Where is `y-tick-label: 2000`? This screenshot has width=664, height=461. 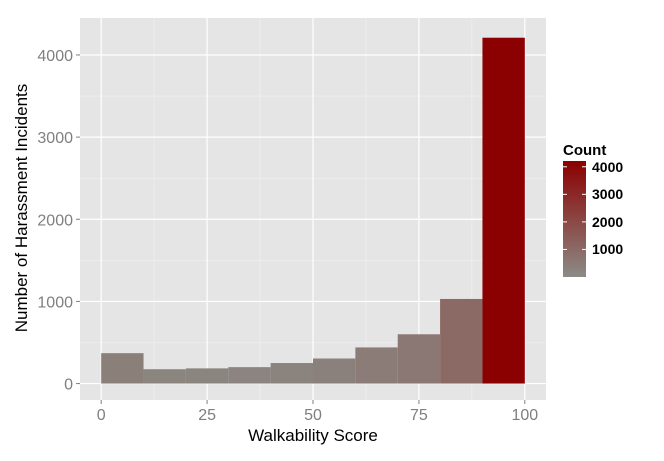
y-tick-label: 2000 is located at coordinates (55, 220).